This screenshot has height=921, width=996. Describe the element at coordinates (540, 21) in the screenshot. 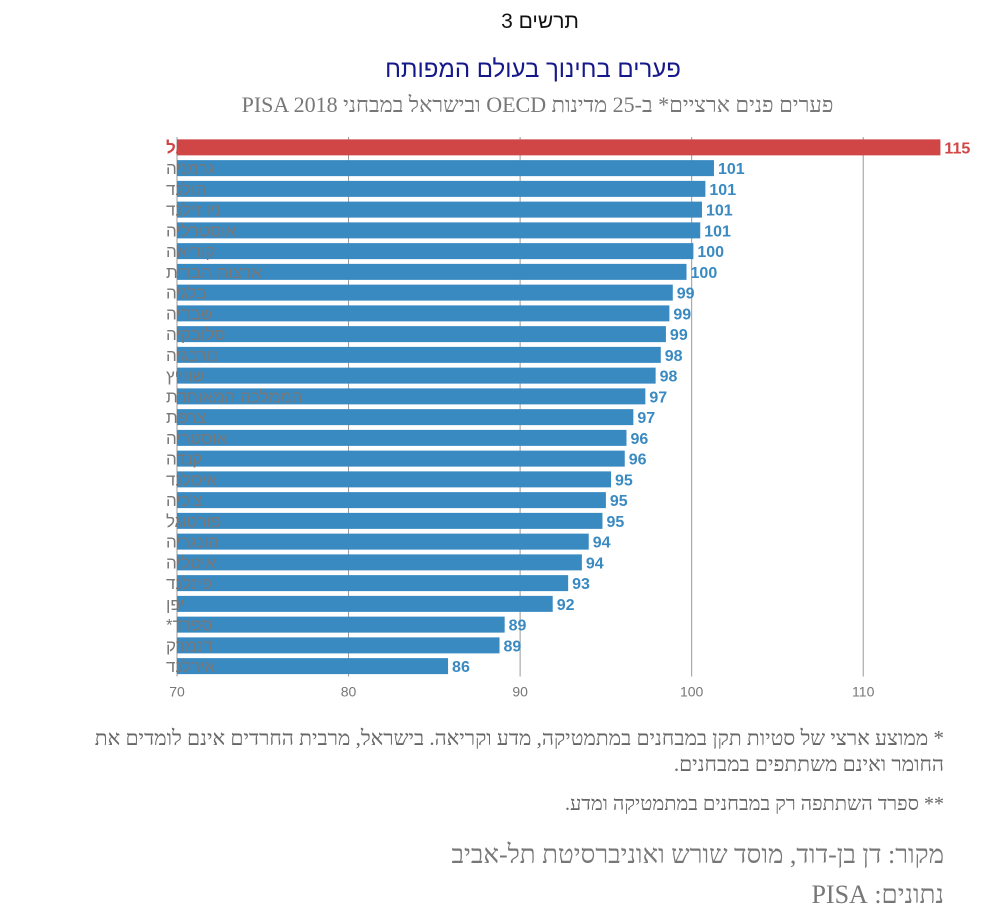

I see `figure-label: תרשים 3` at that location.